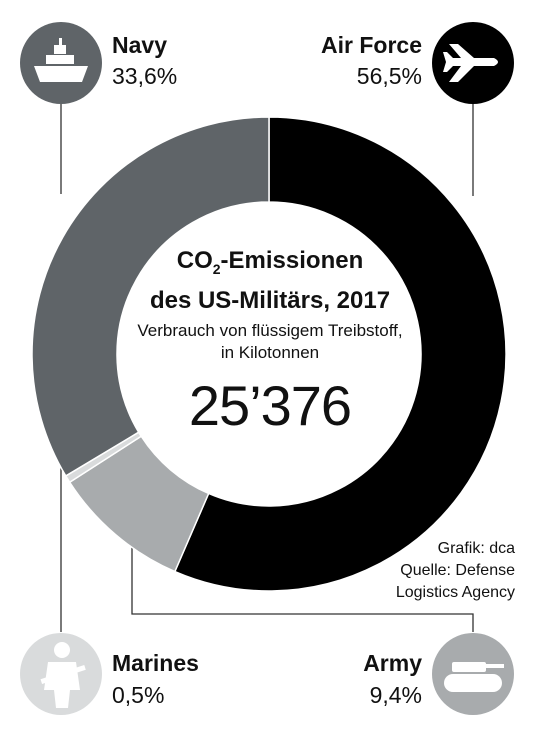  What do you see at coordinates (138, 695) in the screenshot?
I see `label-marines-percent: 0,5%` at bounding box center [138, 695].